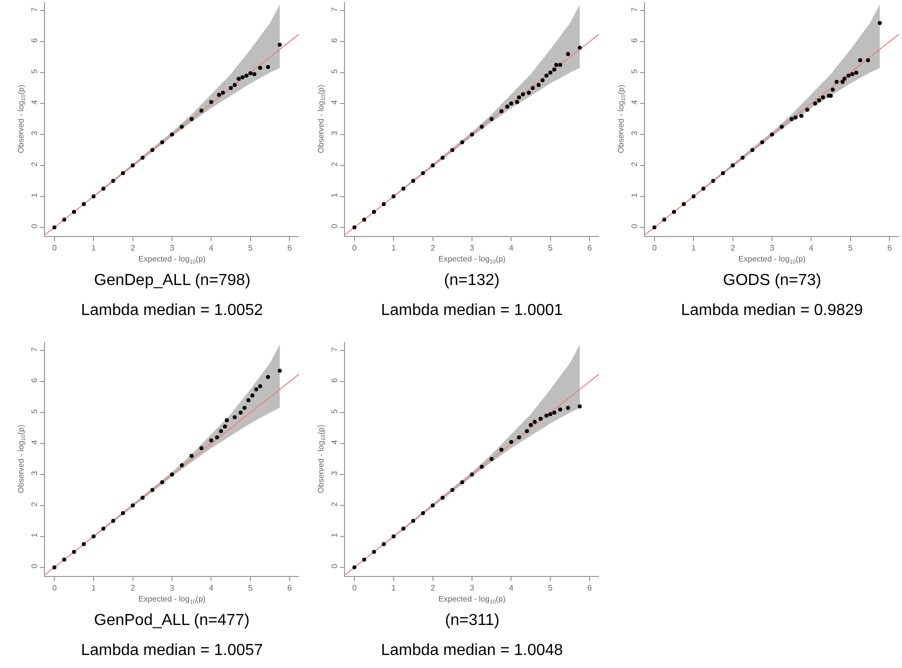 This screenshot has width=902, height=668. I want to click on text: GenPod_ALL (n=477), so click(172, 620).